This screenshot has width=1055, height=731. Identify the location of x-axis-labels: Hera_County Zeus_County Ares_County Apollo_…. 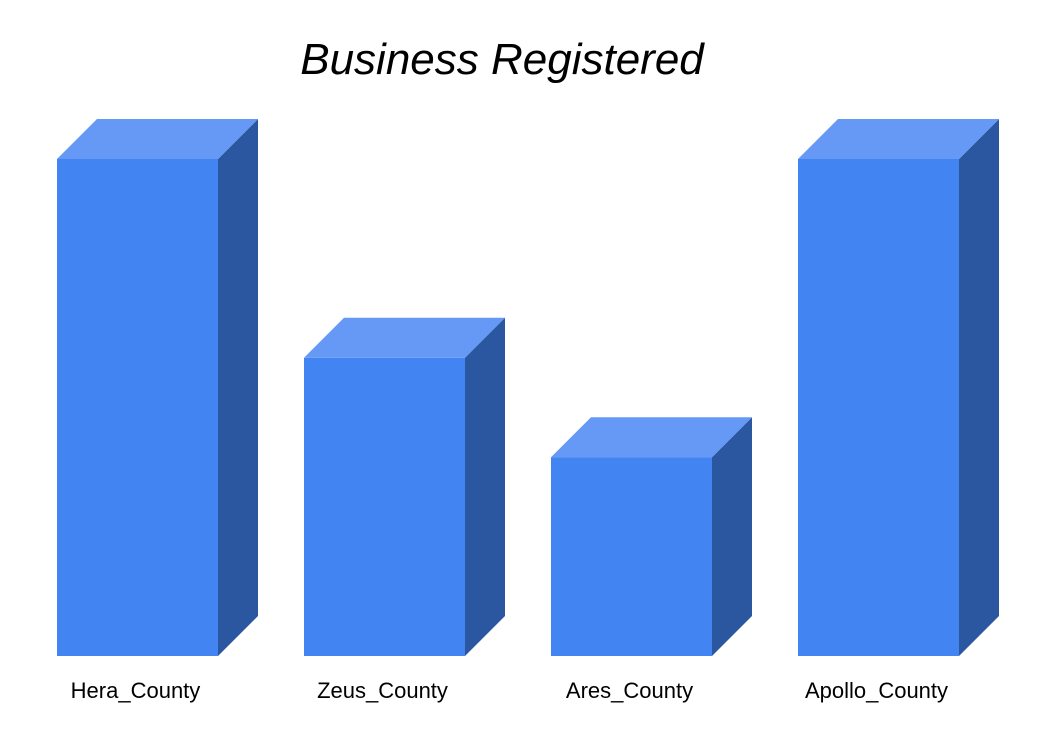
(509, 690).